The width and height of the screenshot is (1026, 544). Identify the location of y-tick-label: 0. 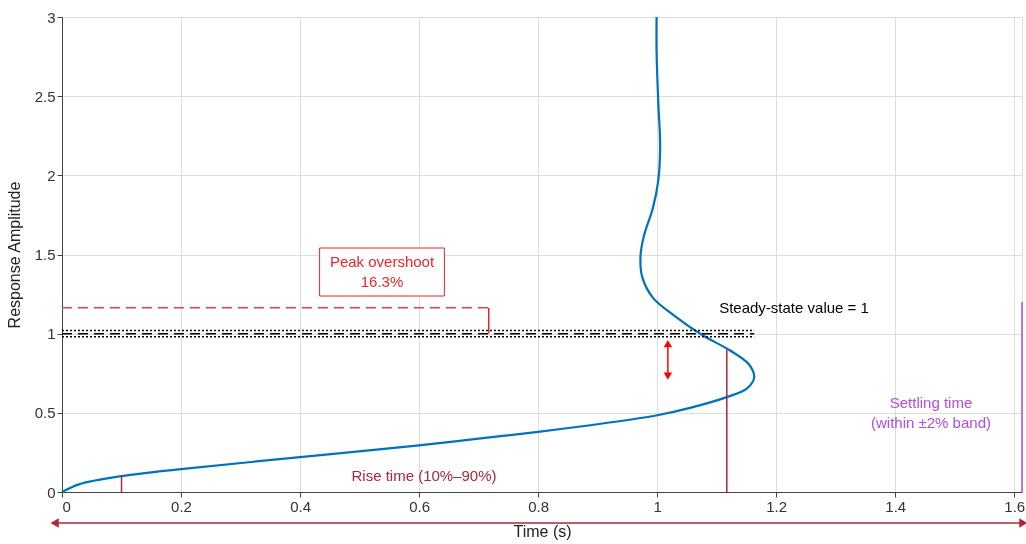
(51, 492).